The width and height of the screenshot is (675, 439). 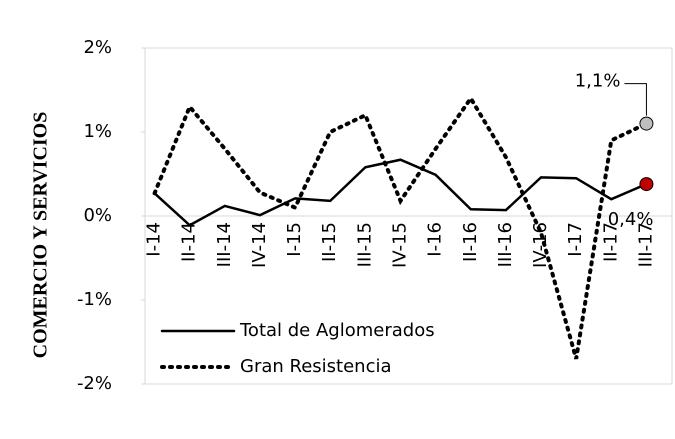 I want to click on legend-label: Total de Aglomerados, so click(x=337, y=330).